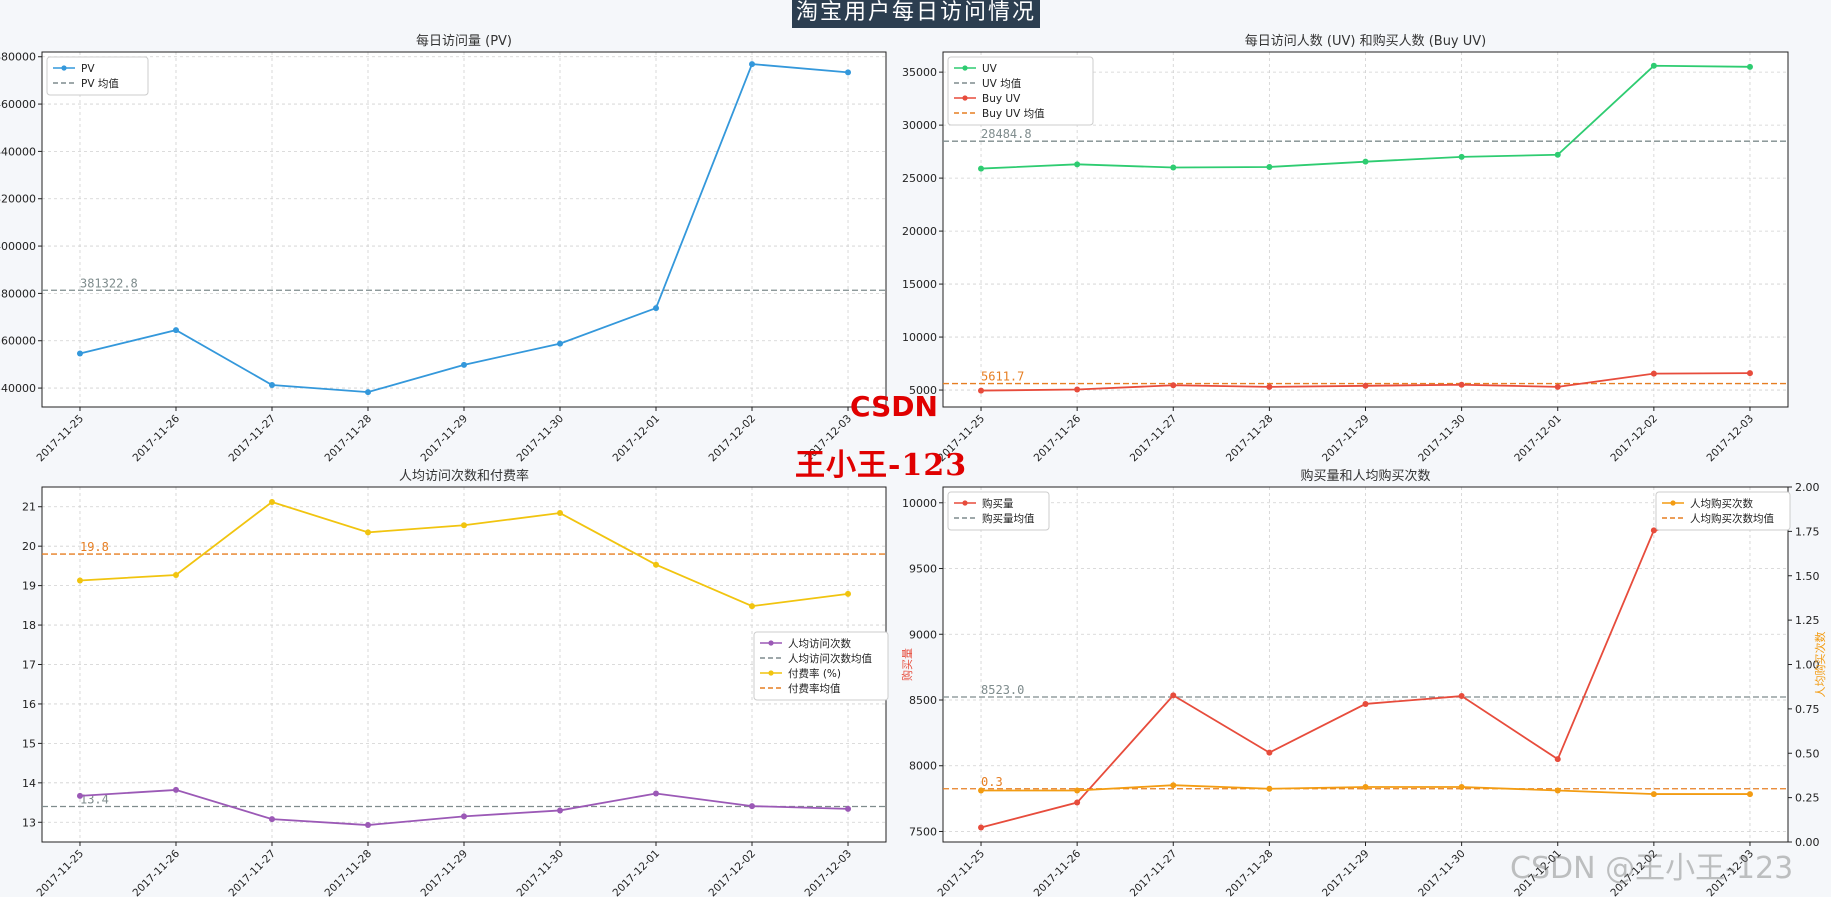 The image size is (1831, 897). What do you see at coordinates (464, 41) in the screenshot?
I see `chart-title: 每日访问量 (PV)` at bounding box center [464, 41].